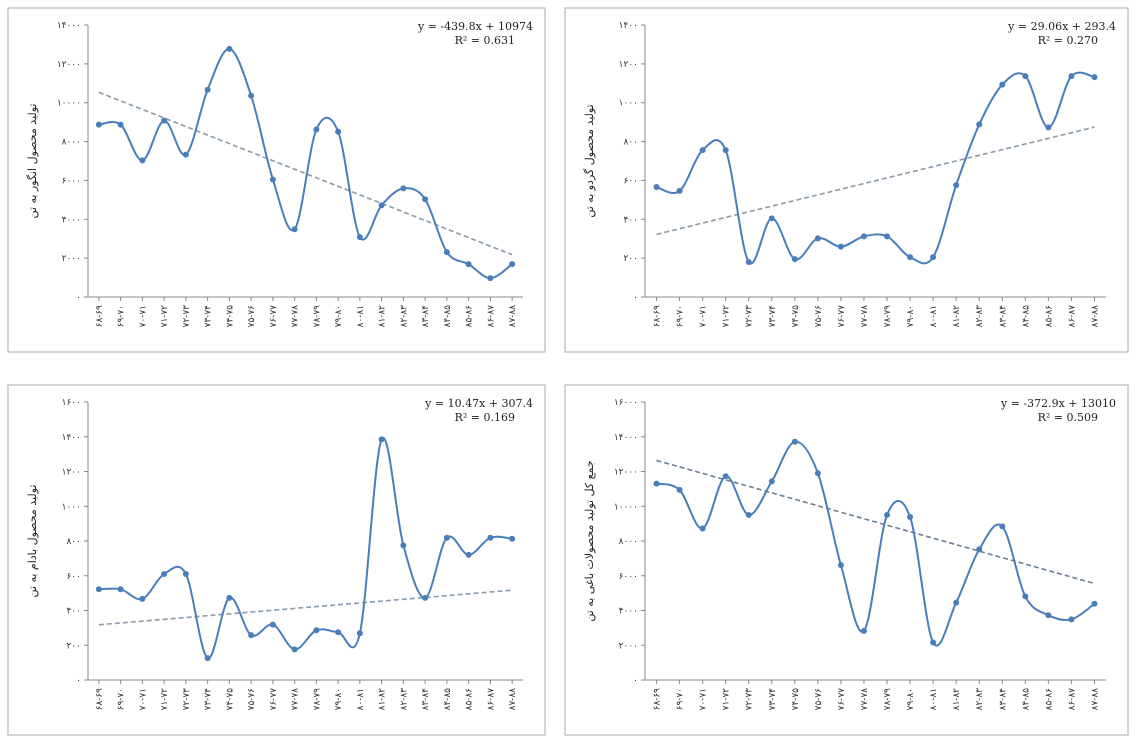  What do you see at coordinates (1068, 417) in the screenshot?
I see `trend-r2: R² = 0.509` at bounding box center [1068, 417].